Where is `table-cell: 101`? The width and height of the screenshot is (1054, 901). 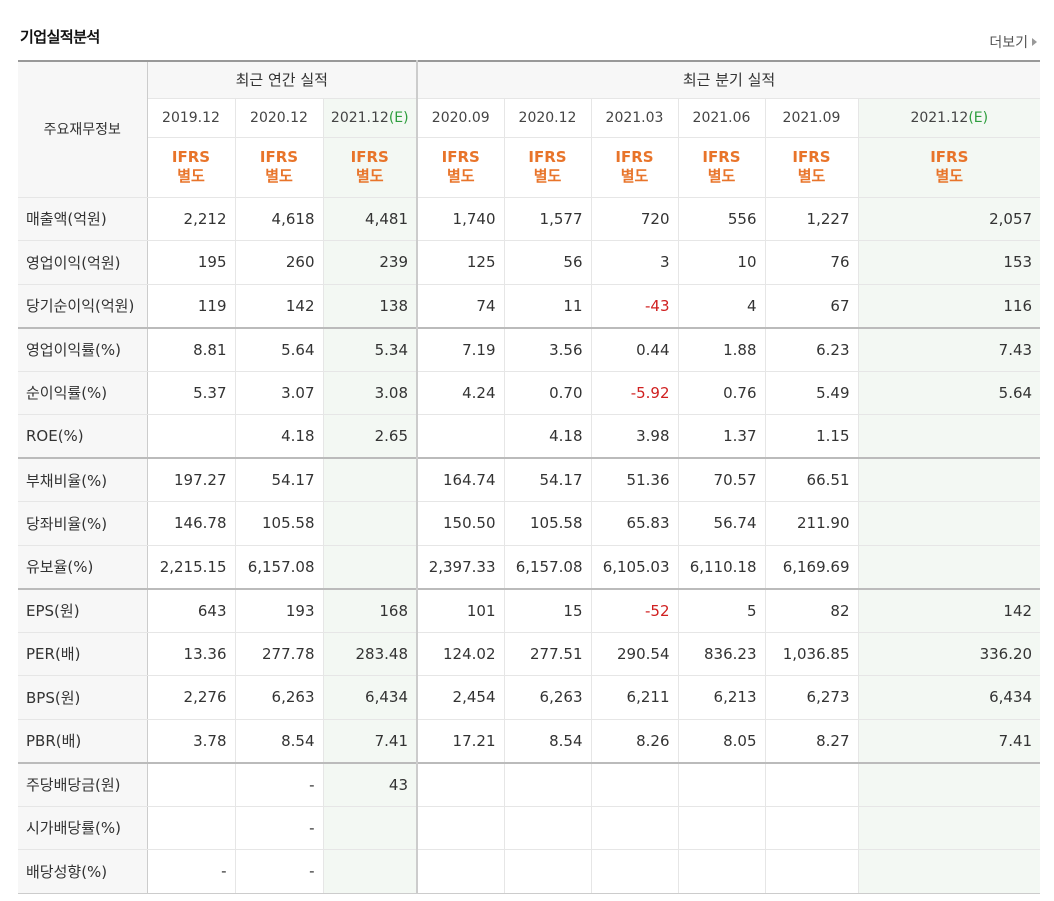
table-cell: 101 is located at coordinates (460, 610).